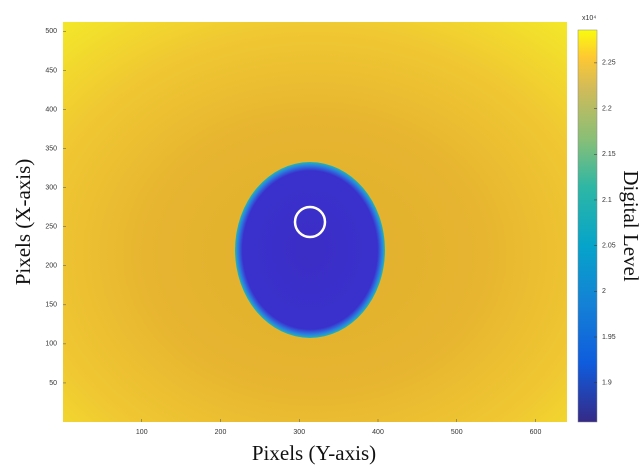  What do you see at coordinates (314, 453) in the screenshot?
I see `x-axis-label: Pixels (Y-axis)` at bounding box center [314, 453].